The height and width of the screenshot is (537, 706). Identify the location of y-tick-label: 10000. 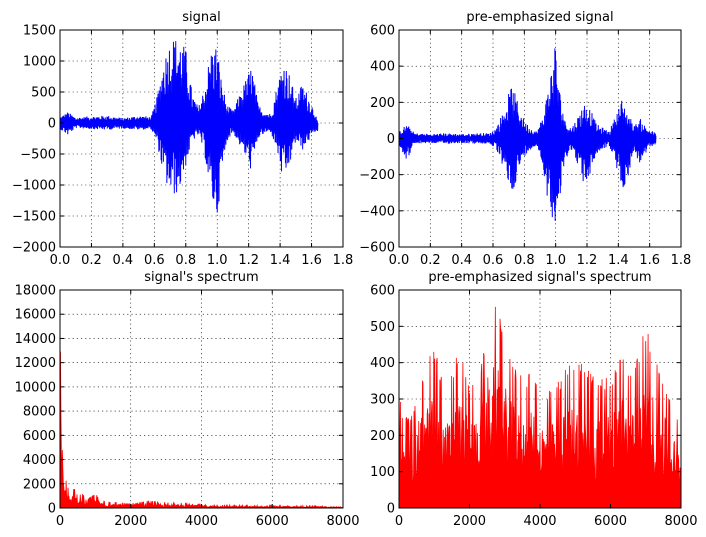
(35, 387).